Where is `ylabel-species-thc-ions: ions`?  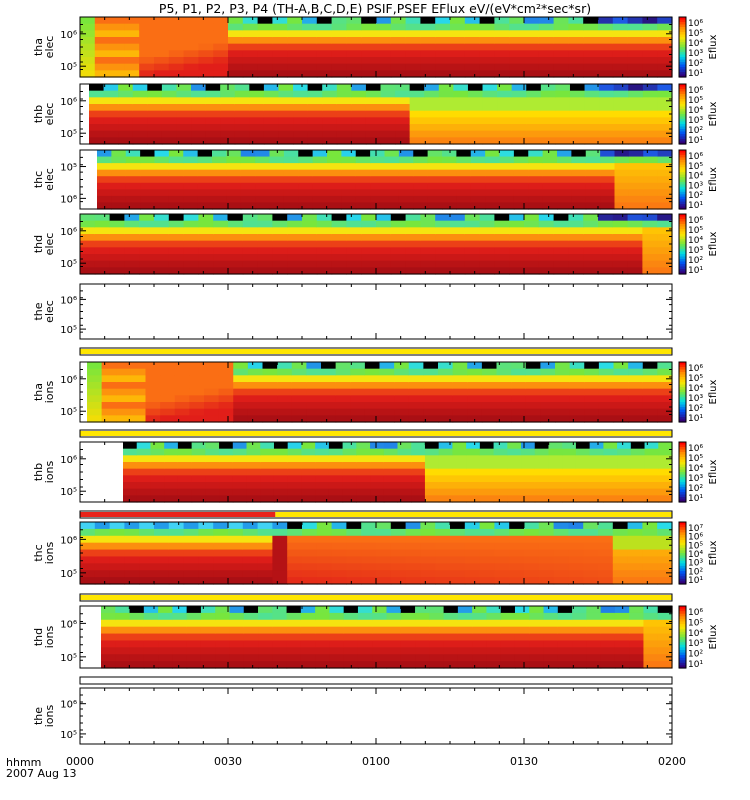
ylabel-species-thc-ions: ions is located at coordinates (49, 552).